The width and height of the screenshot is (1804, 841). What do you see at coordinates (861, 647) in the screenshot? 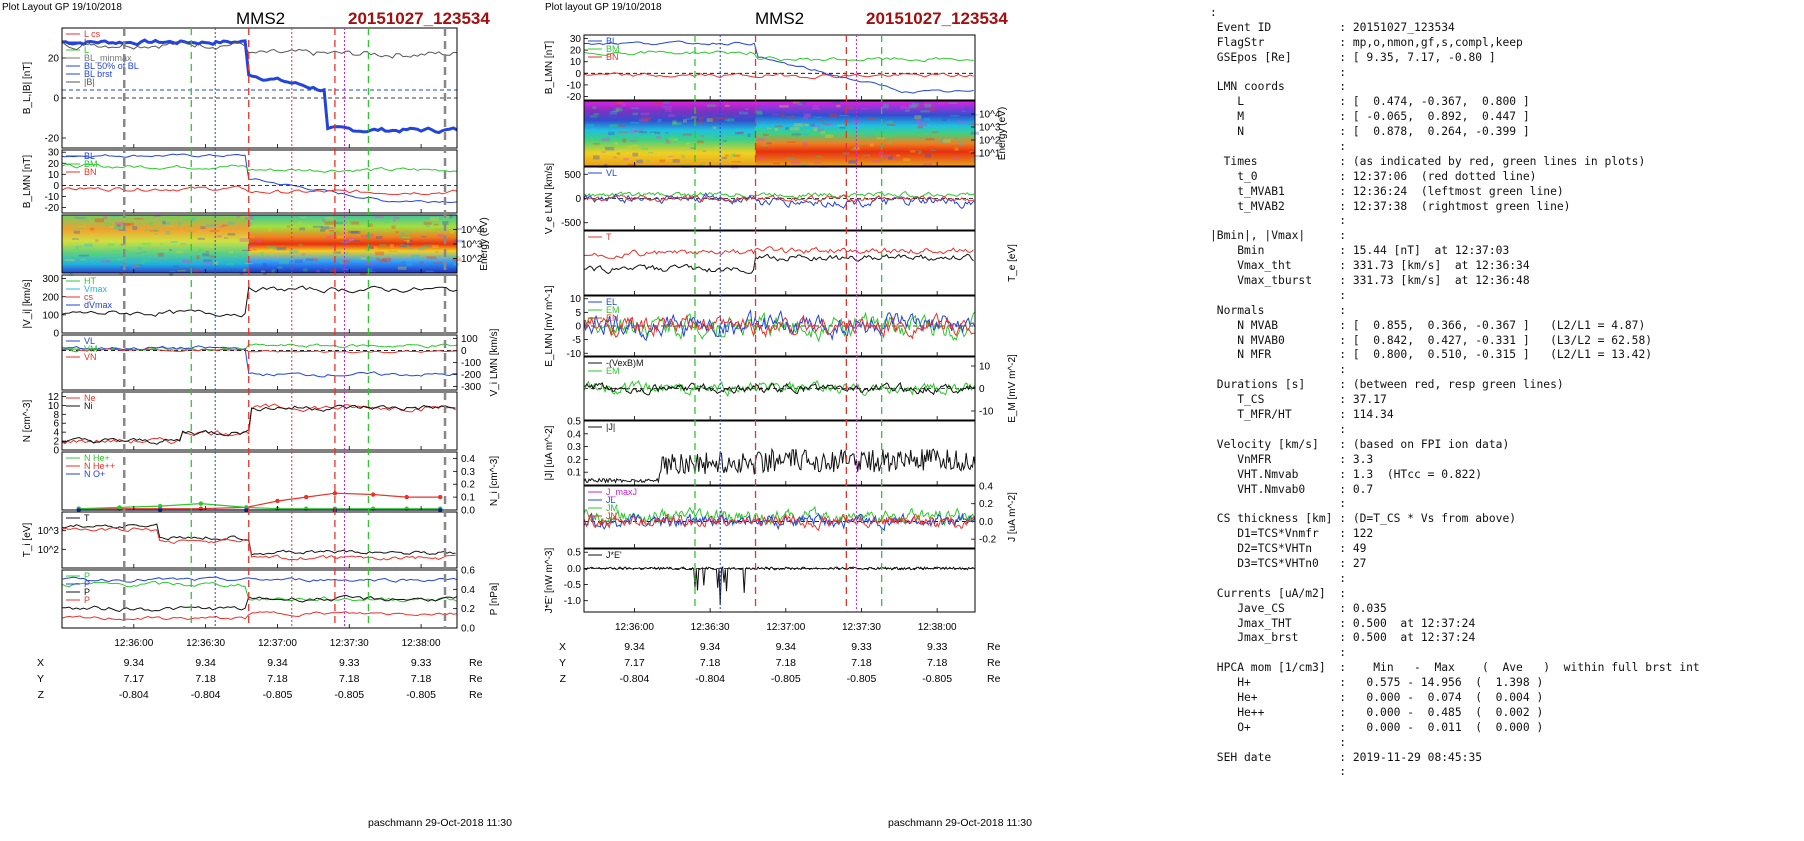
I see `position-value: 9.33` at bounding box center [861, 647].